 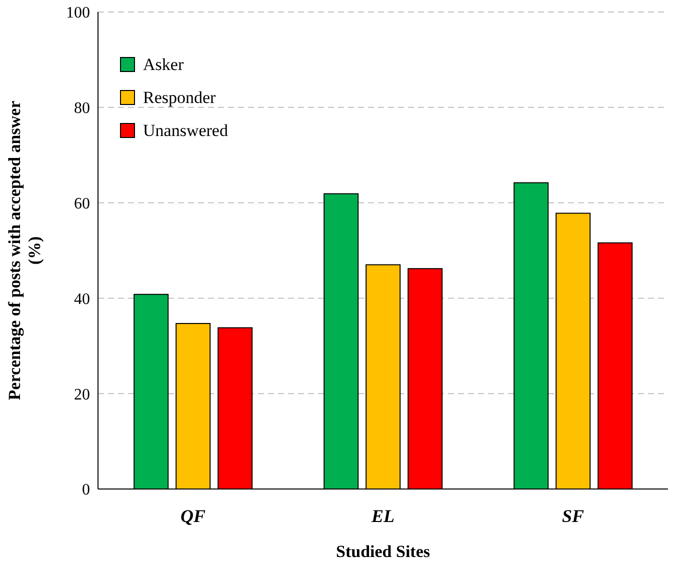 What do you see at coordinates (185, 130) in the screenshot?
I see `legend-label: Unanswered` at bounding box center [185, 130].